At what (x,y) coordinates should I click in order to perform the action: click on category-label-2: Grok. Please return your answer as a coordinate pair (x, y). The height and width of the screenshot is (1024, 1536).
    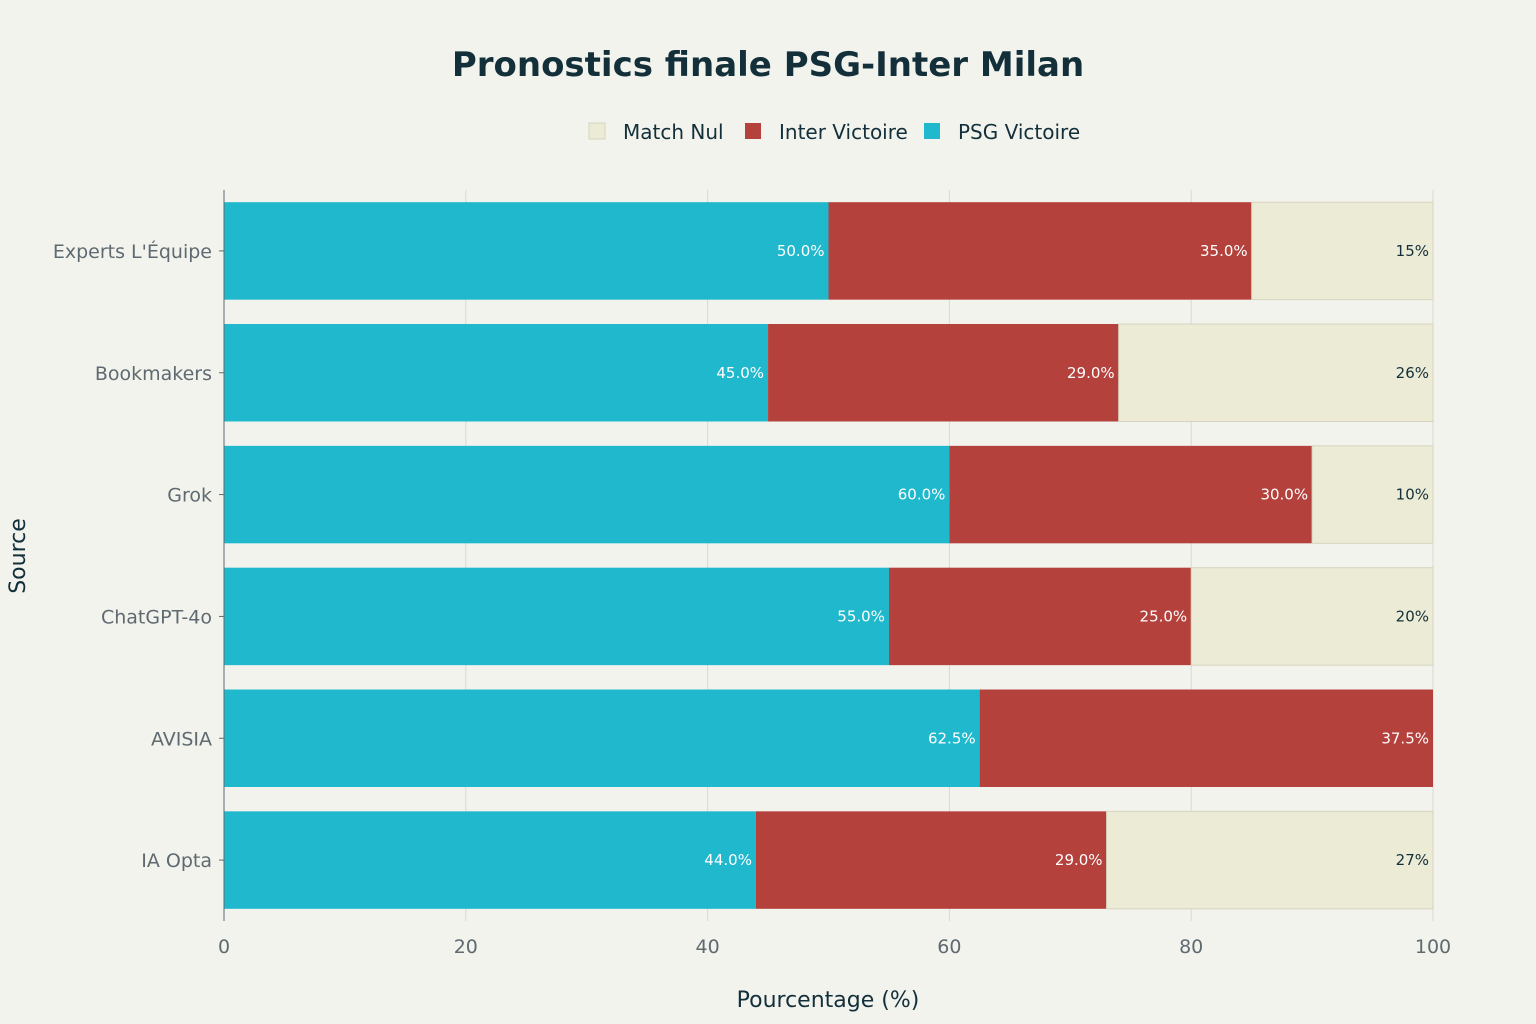
    Looking at the image, I should click on (189, 496).